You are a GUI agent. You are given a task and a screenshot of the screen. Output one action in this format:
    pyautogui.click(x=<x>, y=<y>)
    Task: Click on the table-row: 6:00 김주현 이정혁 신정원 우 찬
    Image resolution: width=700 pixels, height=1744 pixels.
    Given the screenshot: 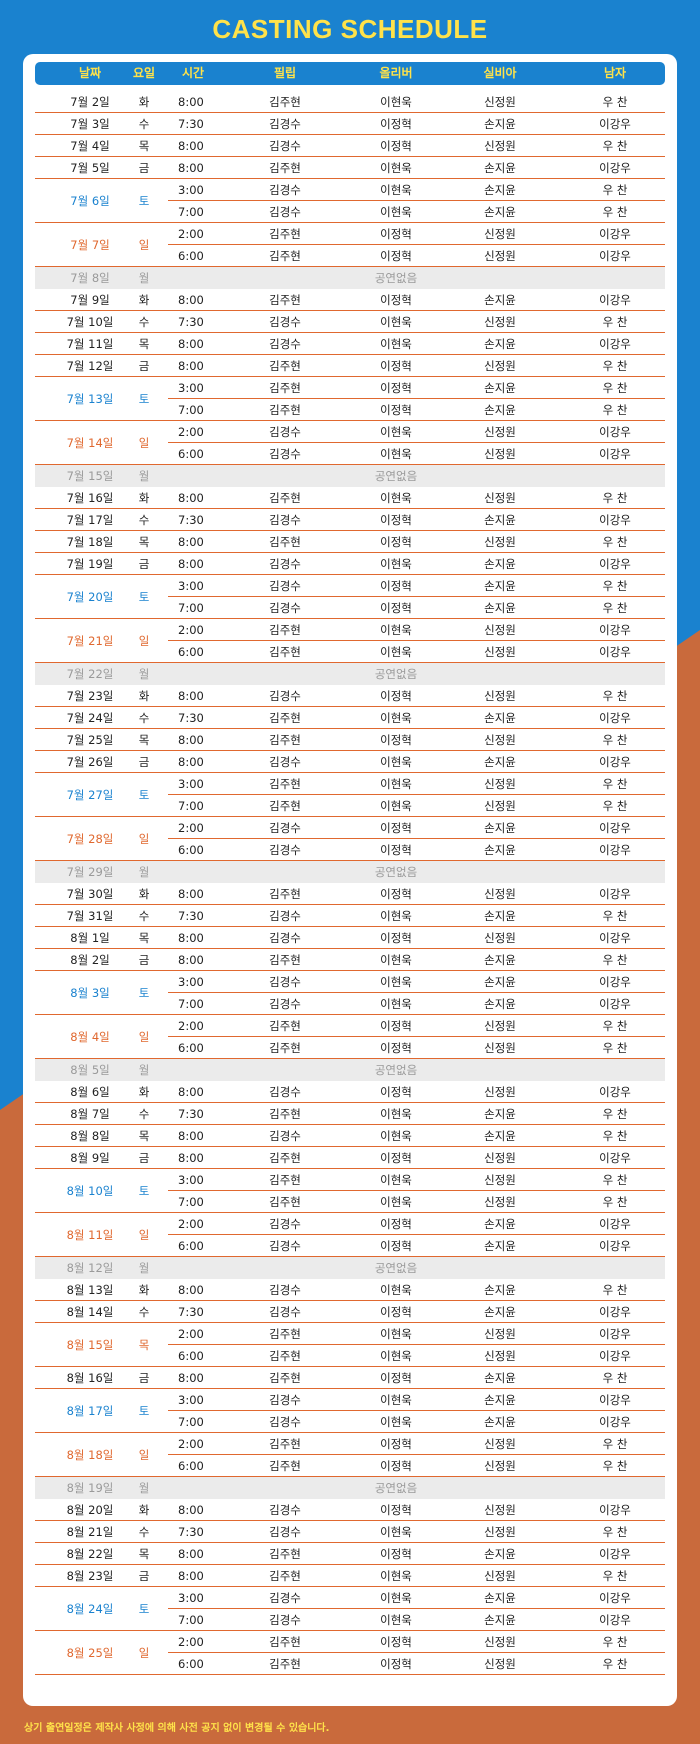 What is the action you would take?
    pyautogui.click(x=350, y=1048)
    